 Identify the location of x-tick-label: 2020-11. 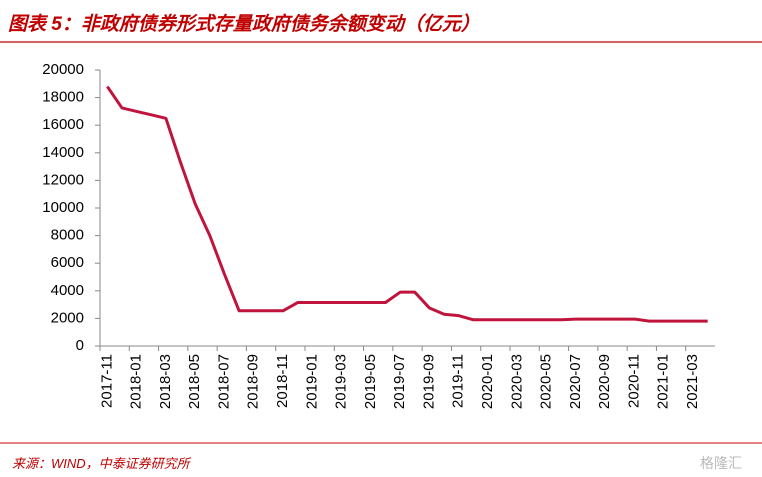
(633, 381).